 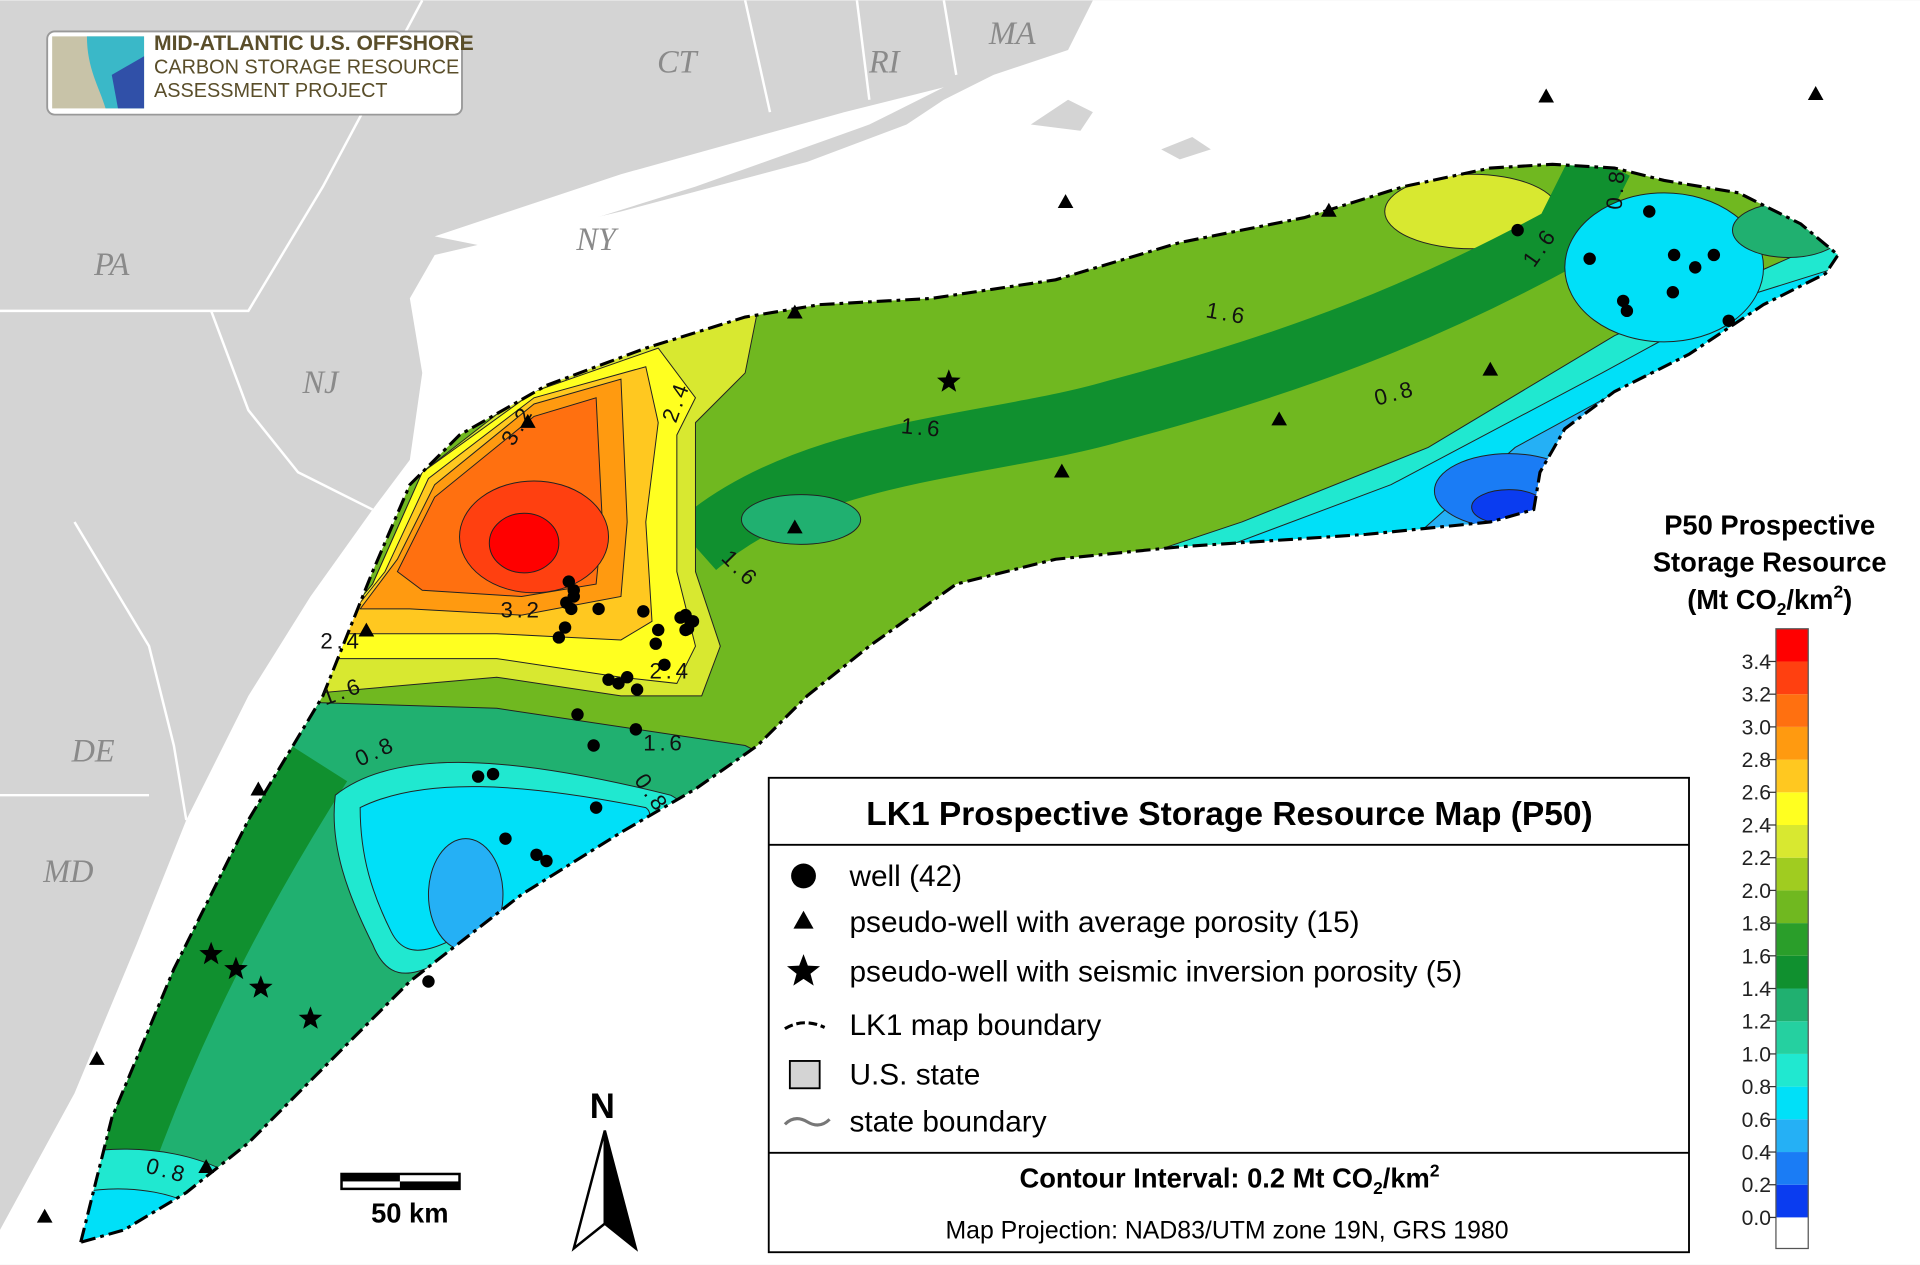 What do you see at coordinates (67, 871) in the screenshot?
I see `state-label: MD` at bounding box center [67, 871].